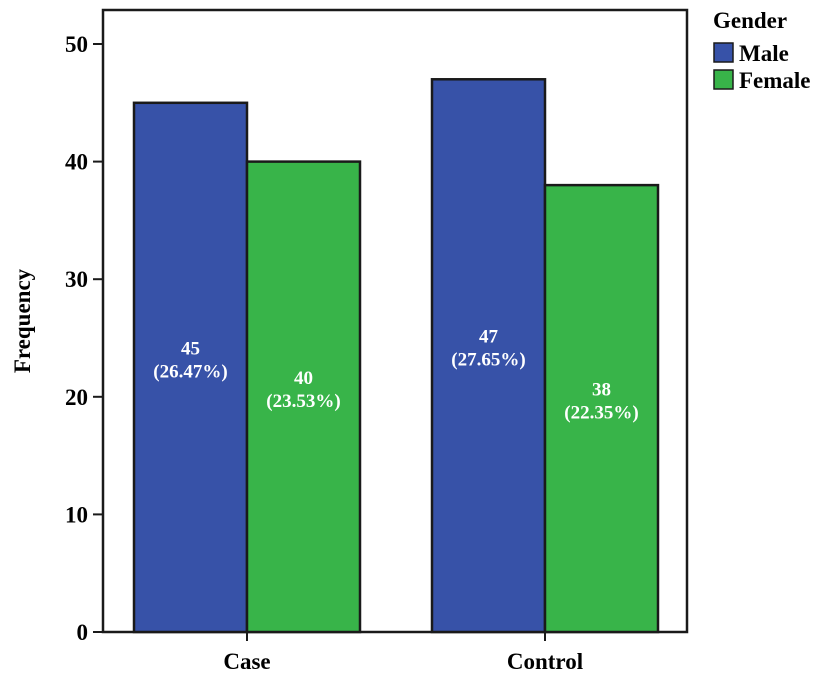  I want to click on y-tick-label: 40, so click(76, 162).